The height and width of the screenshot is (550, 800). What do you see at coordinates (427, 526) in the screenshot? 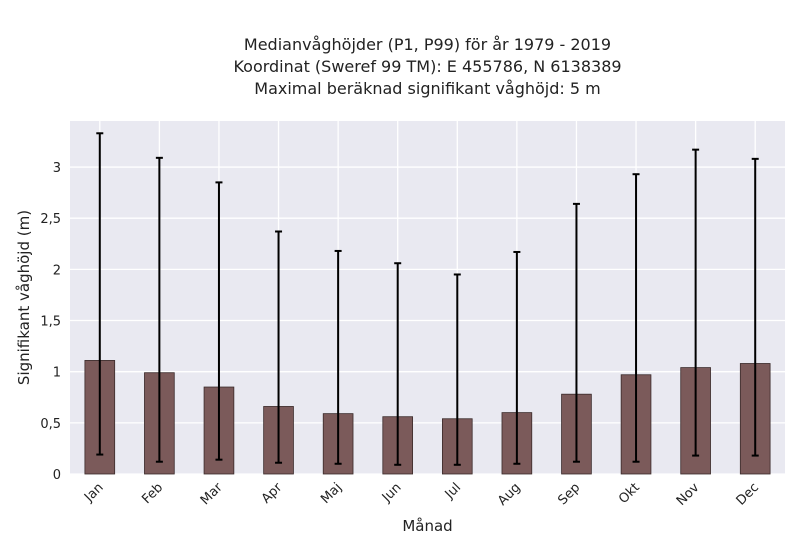
I see `x-axis-label: Månad` at bounding box center [427, 526].